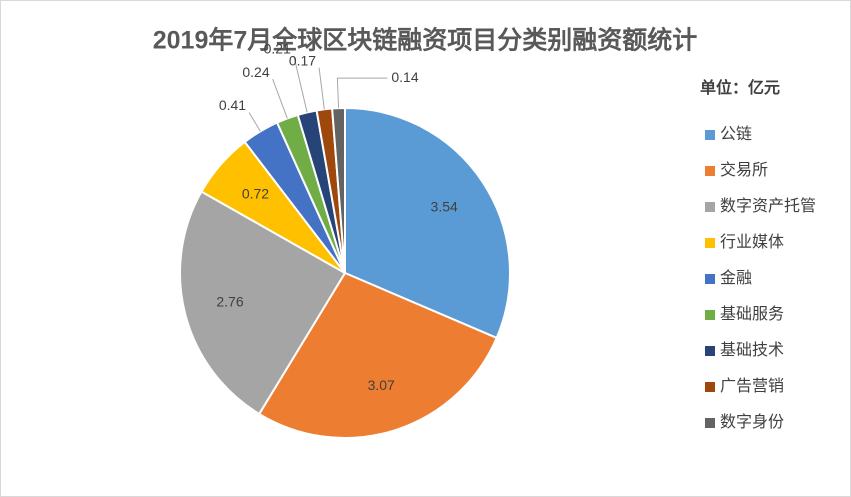  I want to click on legend-label: 公链, so click(736, 134).